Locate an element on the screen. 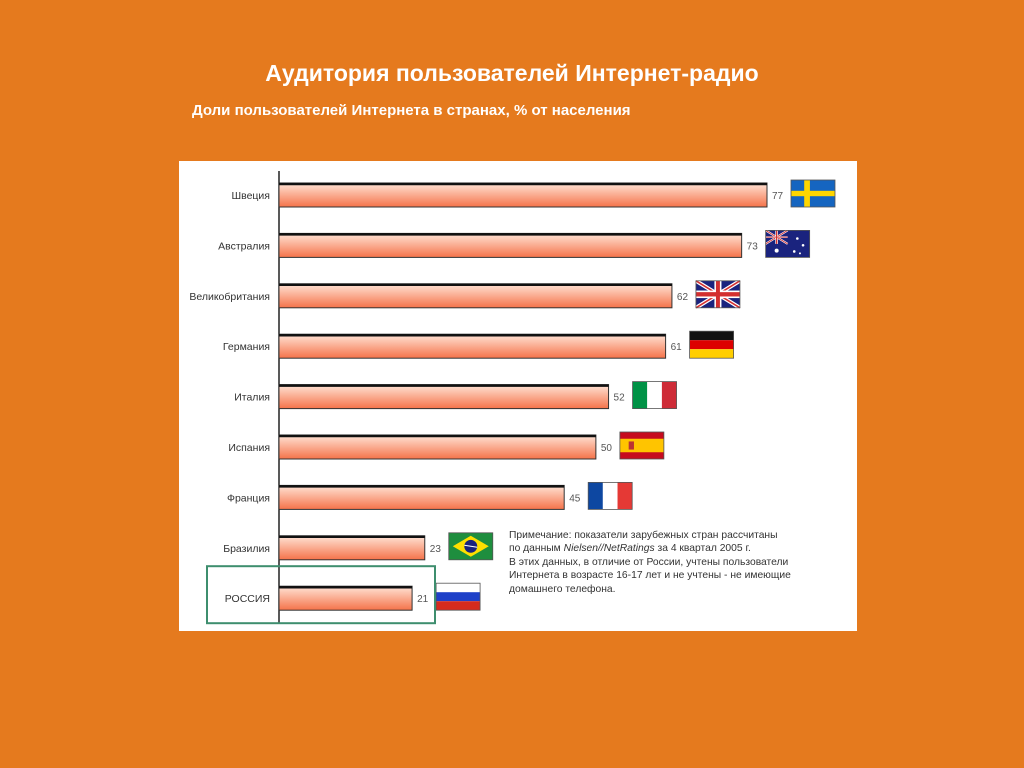 Image resolution: width=1024 pixels, height=768 pixels. category-label: Австралия is located at coordinates (244, 246).